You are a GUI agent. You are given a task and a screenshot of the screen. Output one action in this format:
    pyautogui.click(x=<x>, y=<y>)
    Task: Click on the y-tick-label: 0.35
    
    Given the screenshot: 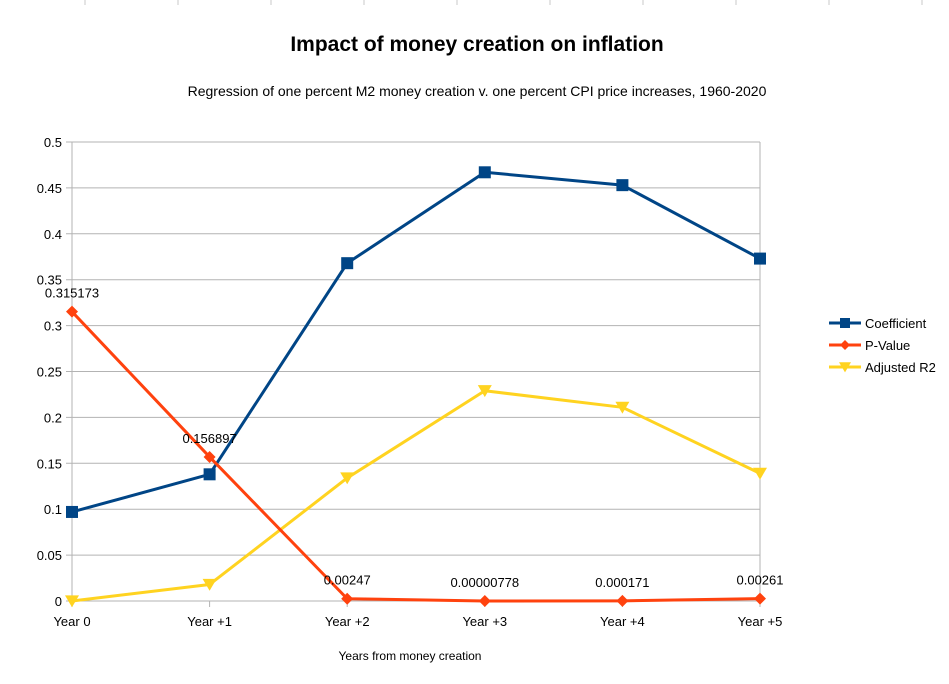 What is the action you would take?
    pyautogui.click(x=49, y=280)
    